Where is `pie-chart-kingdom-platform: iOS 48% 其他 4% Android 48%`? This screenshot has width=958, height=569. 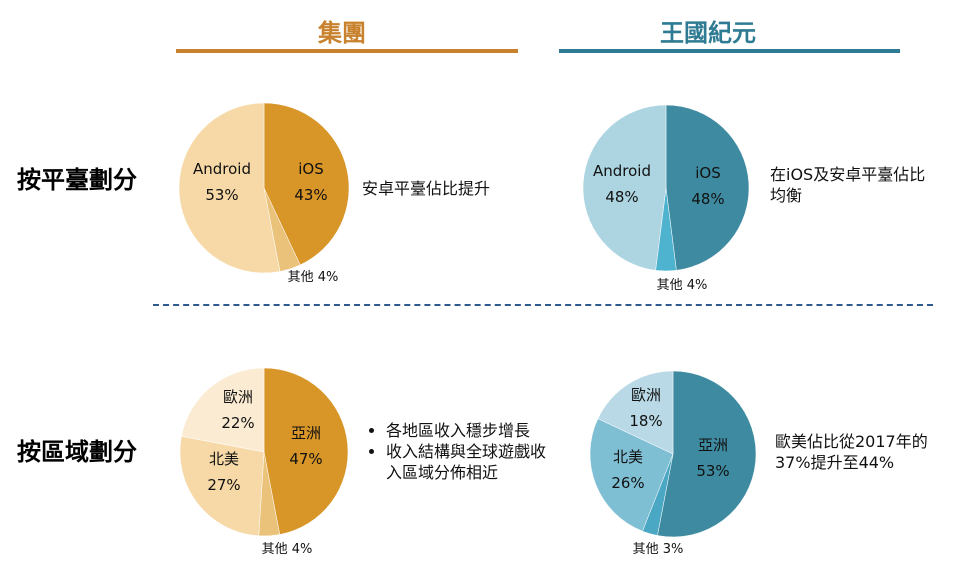
pie-chart-kingdom-platform: iOS 48% 其他 4% Android 48% is located at coordinates (666, 198).